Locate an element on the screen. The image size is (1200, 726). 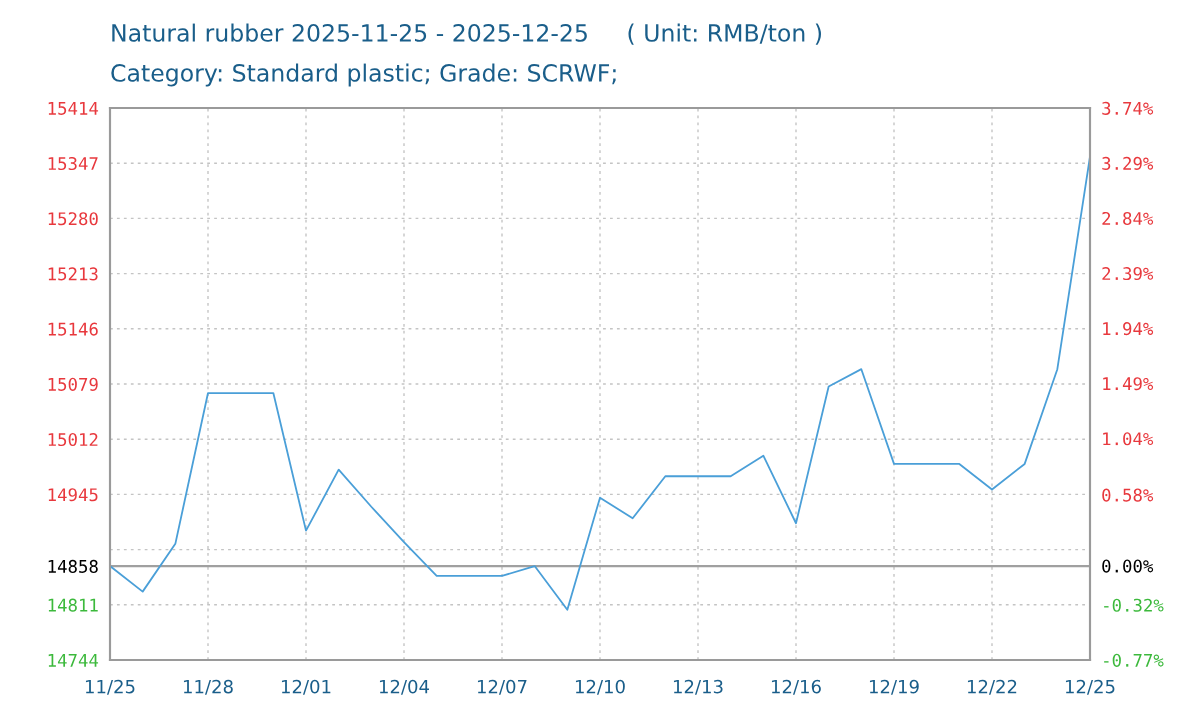
chart-subtitle: Category: Standard plastic; Grade: SCRWF; is located at coordinates (363, 75).